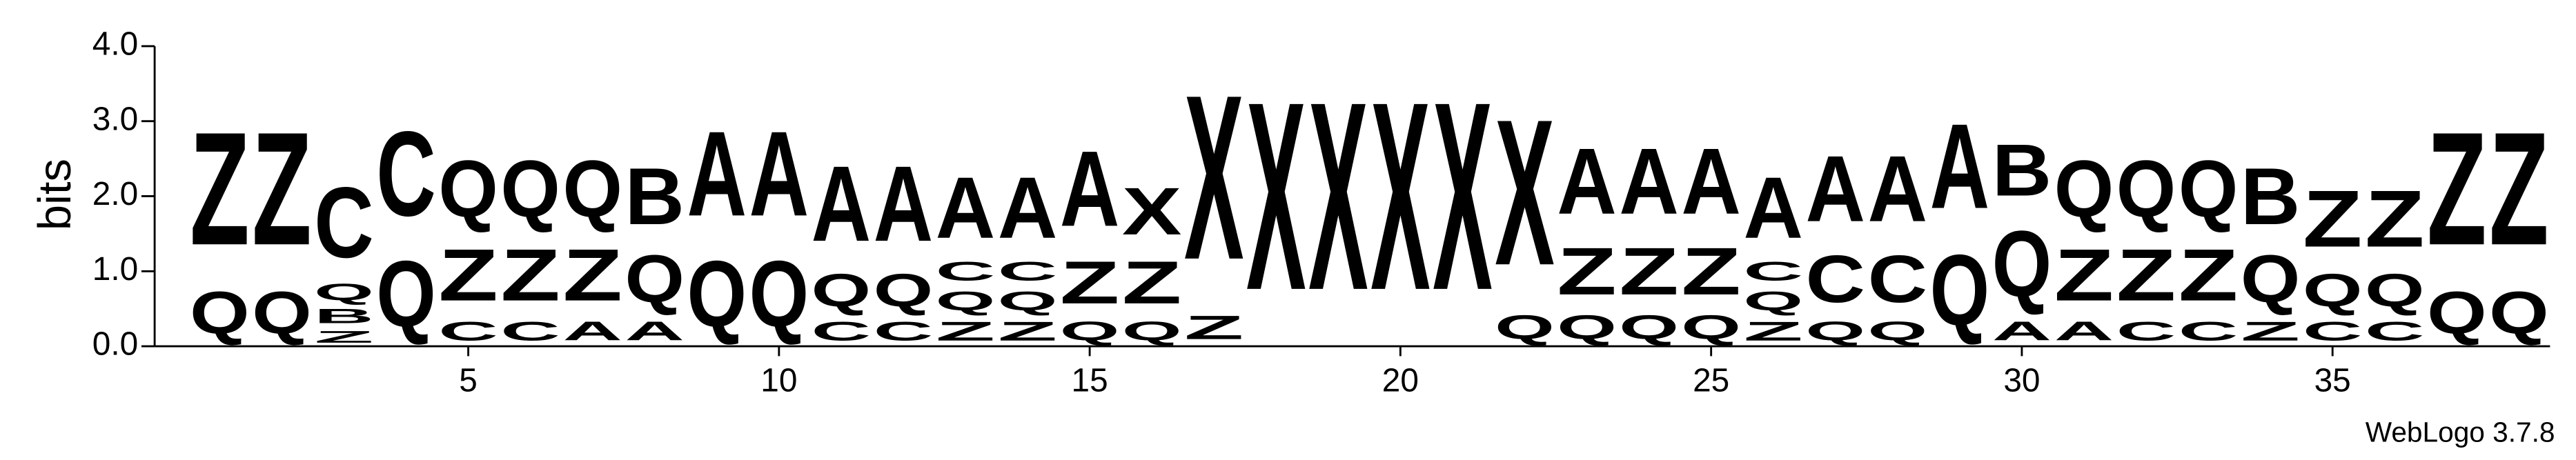 The height and width of the screenshot is (460, 2576). I want to click on x-tick-label: 5, so click(468, 381).